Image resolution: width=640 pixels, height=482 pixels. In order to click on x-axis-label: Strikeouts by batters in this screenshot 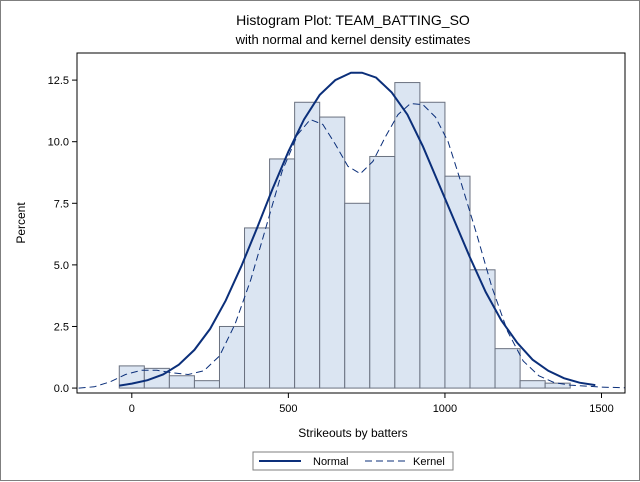, I will do `click(352, 433)`.